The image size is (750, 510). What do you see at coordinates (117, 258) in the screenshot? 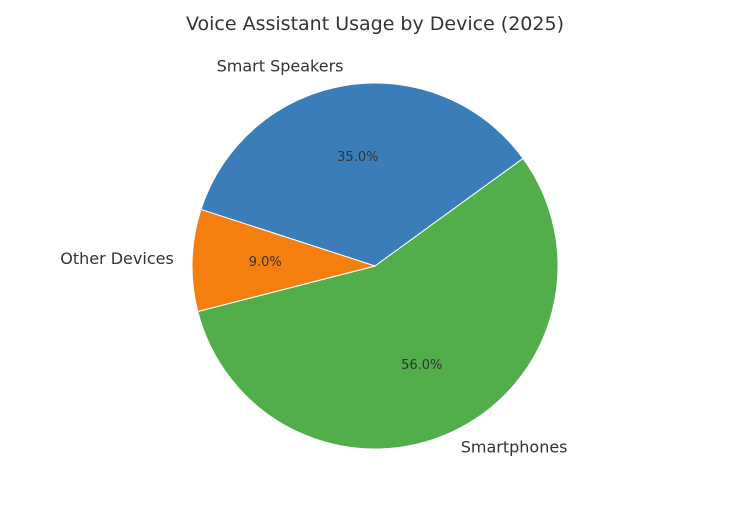
I see `slice-label-other-devices: Other Devices` at bounding box center [117, 258].